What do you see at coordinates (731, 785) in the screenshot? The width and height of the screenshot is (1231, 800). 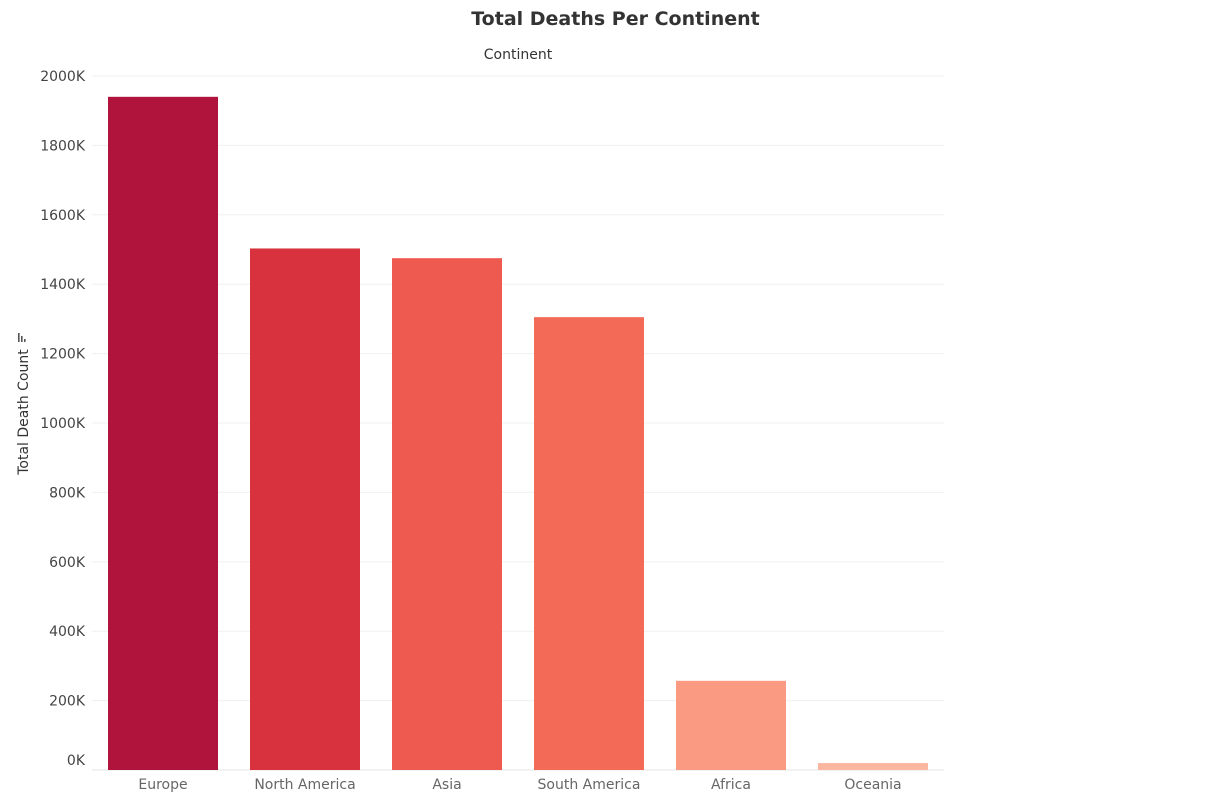 I see `x-tick-label: Africa` at bounding box center [731, 785].